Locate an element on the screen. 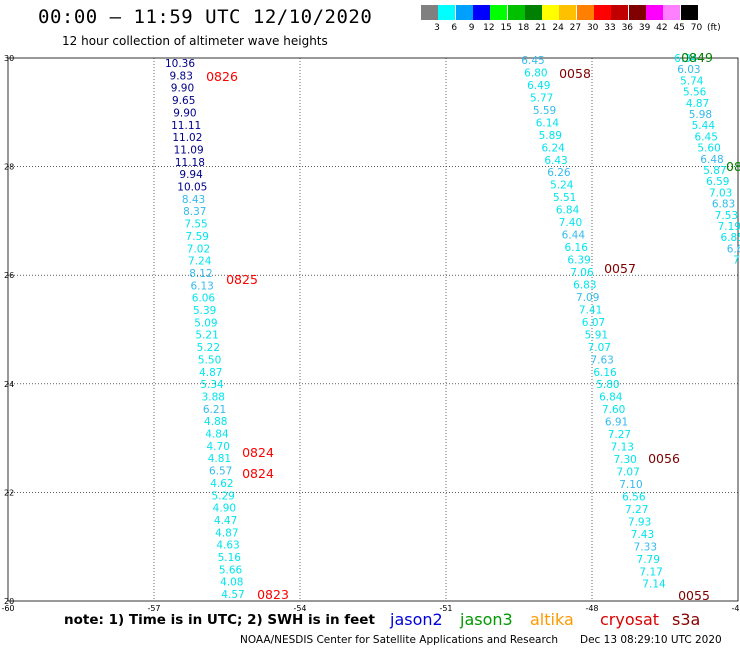 The width and height of the screenshot is (740, 650). wave-height-value: 7.06 is located at coordinates (582, 273).